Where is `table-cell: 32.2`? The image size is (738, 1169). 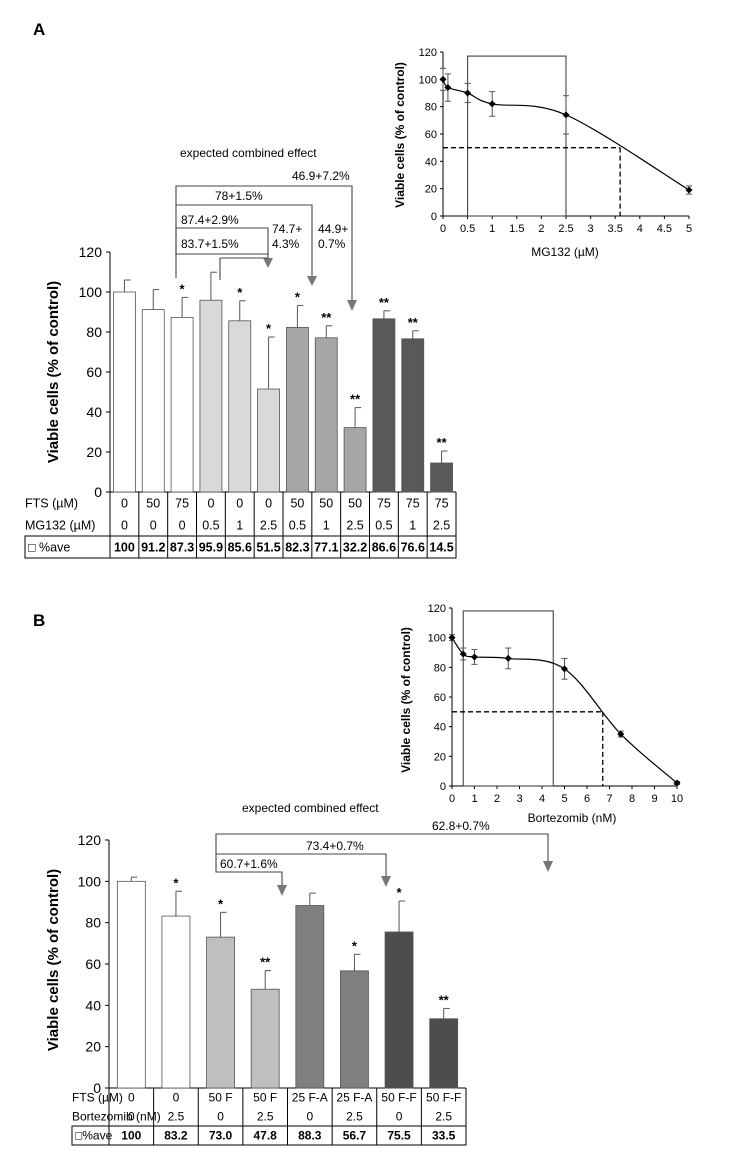 table-cell: 32.2 is located at coordinates (355, 547).